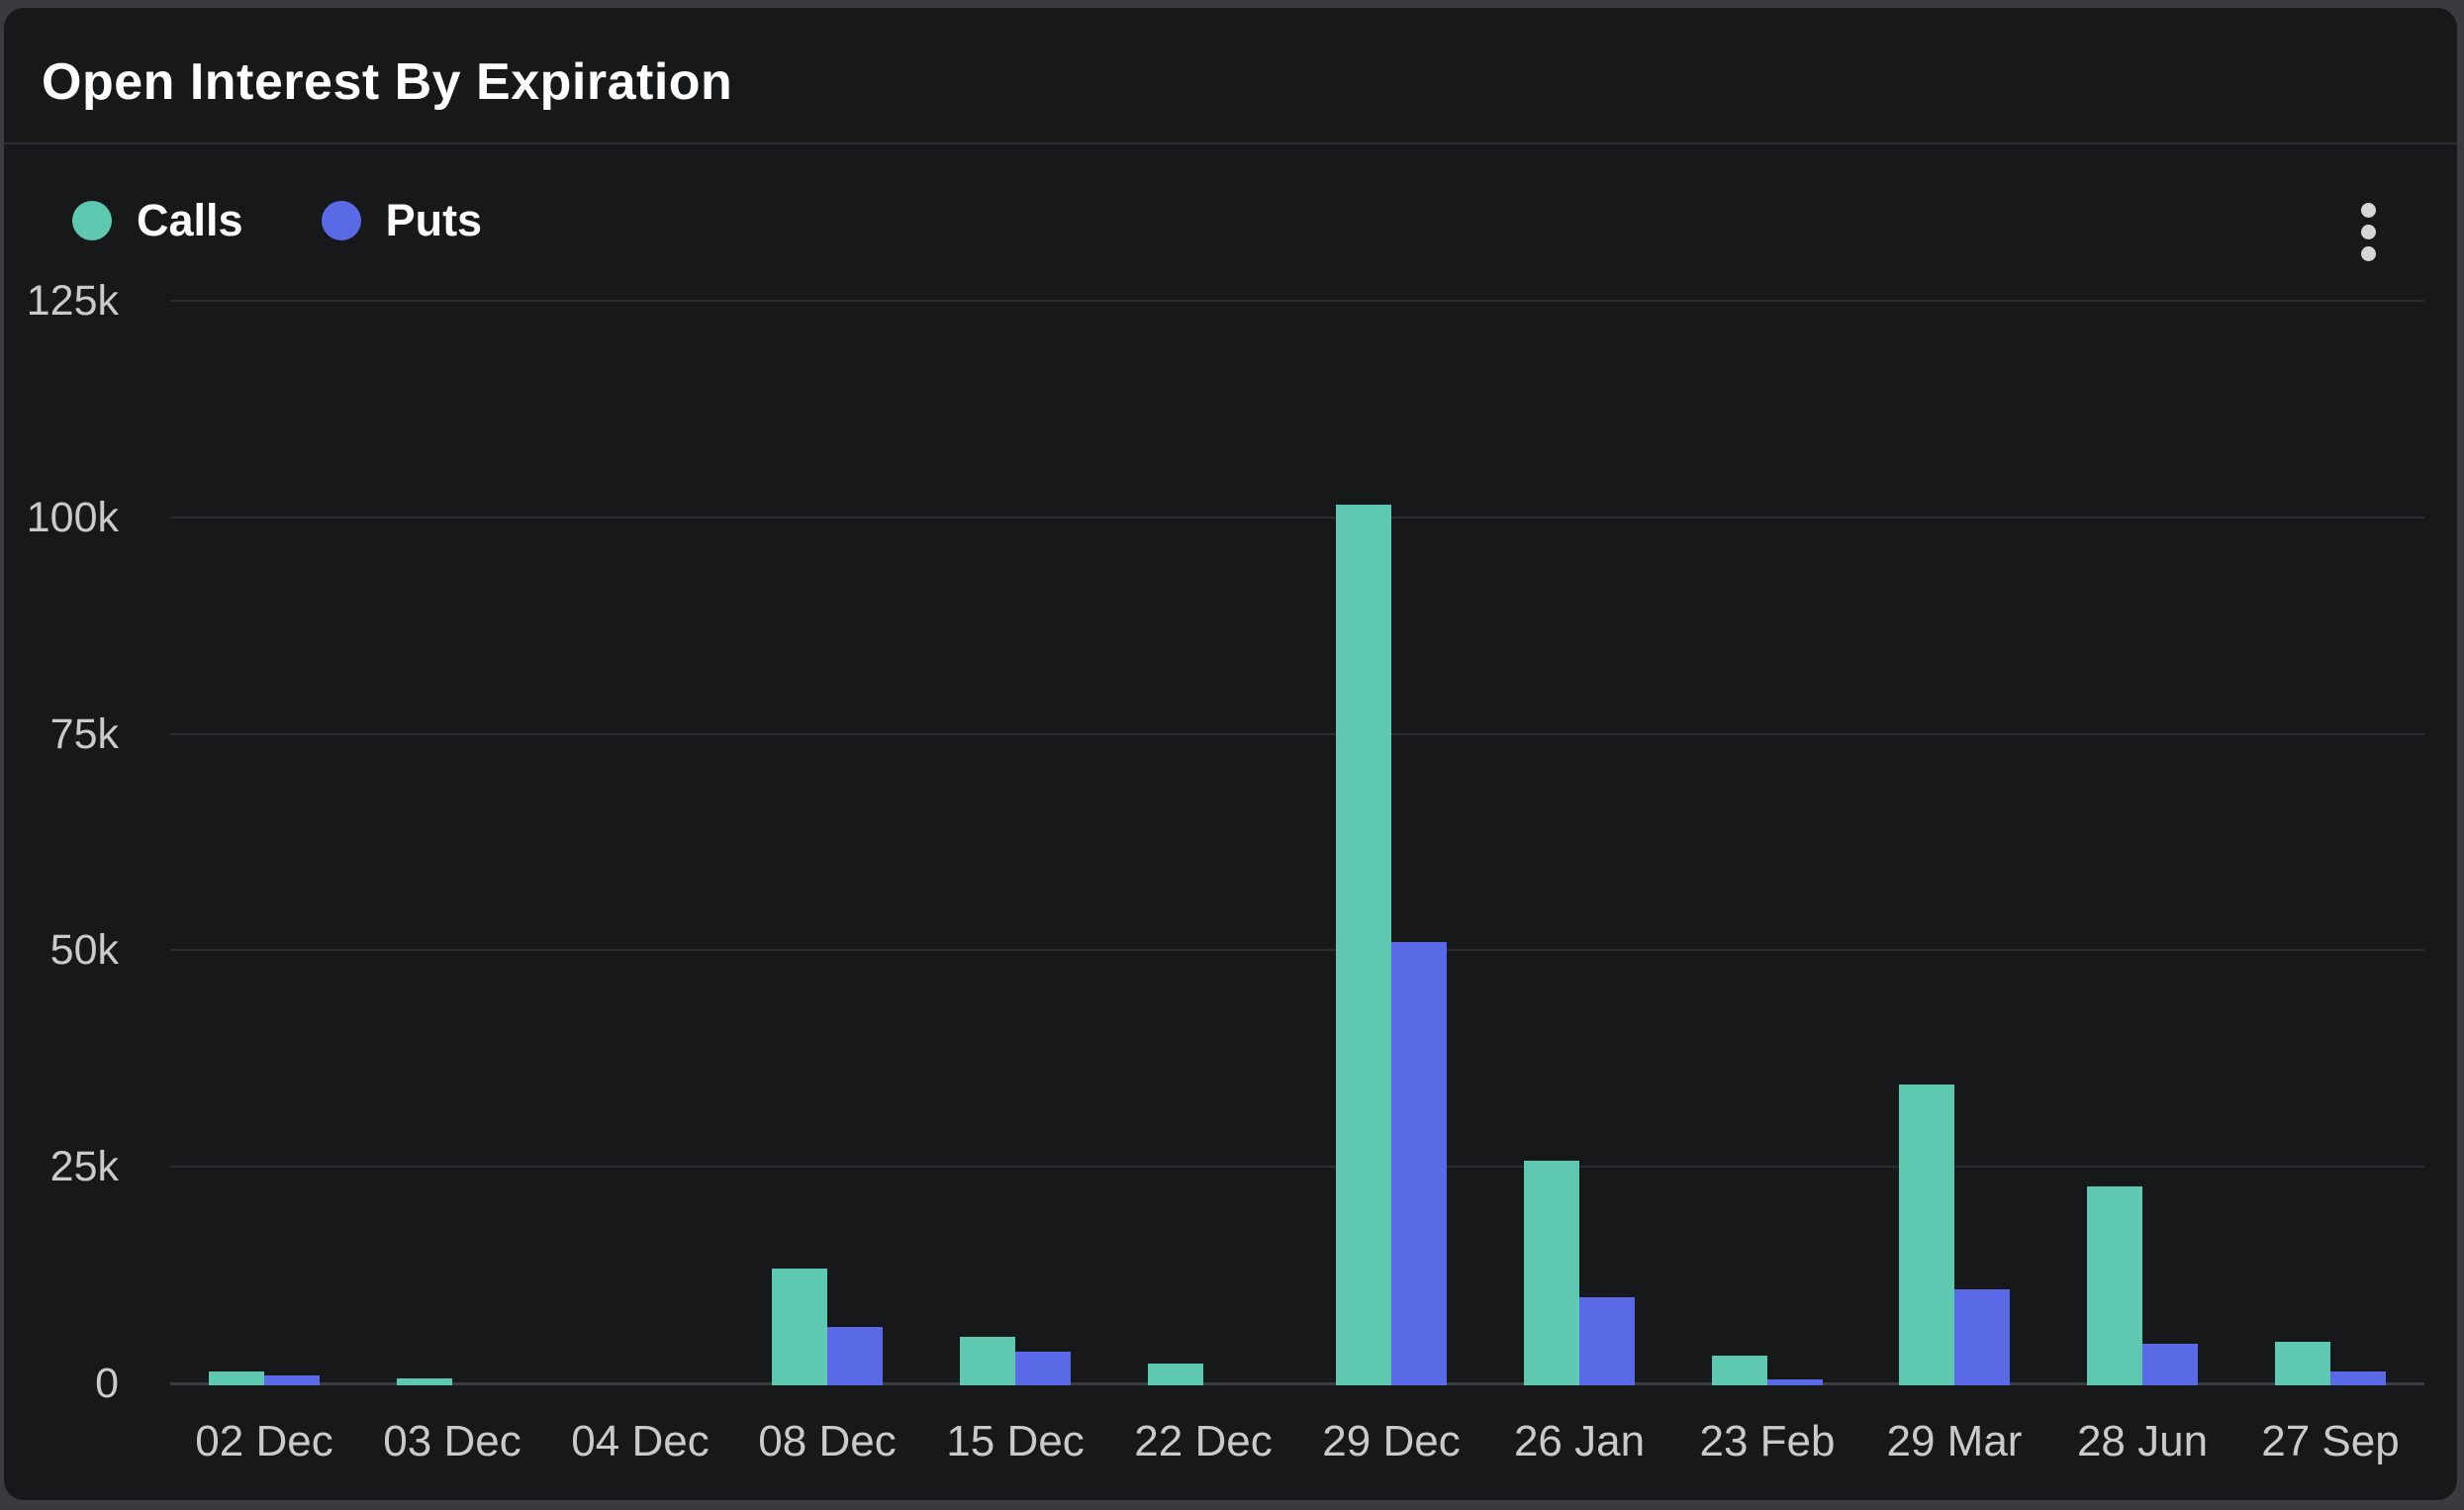  Describe the element at coordinates (1230, 143) in the screenshot. I see `header-divider` at that location.